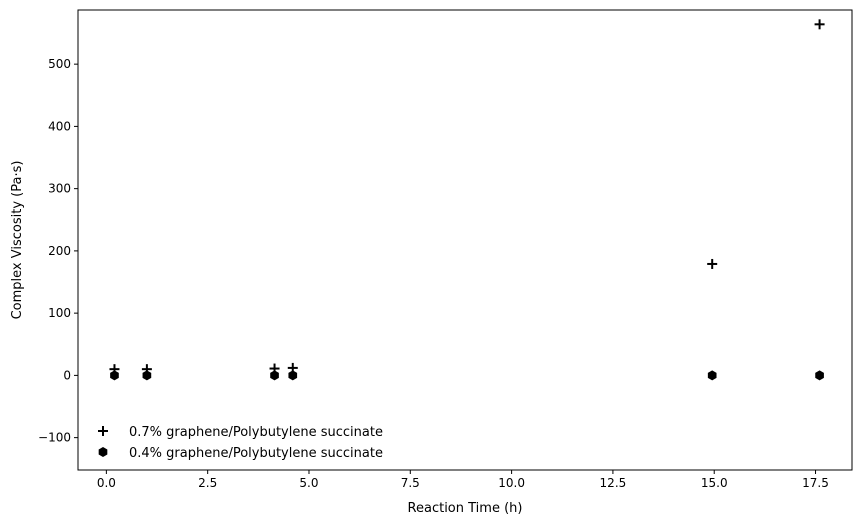 This screenshot has width=862, height=525. What do you see at coordinates (511, 483) in the screenshot?
I see `x-tick-label: 10.0` at bounding box center [511, 483].